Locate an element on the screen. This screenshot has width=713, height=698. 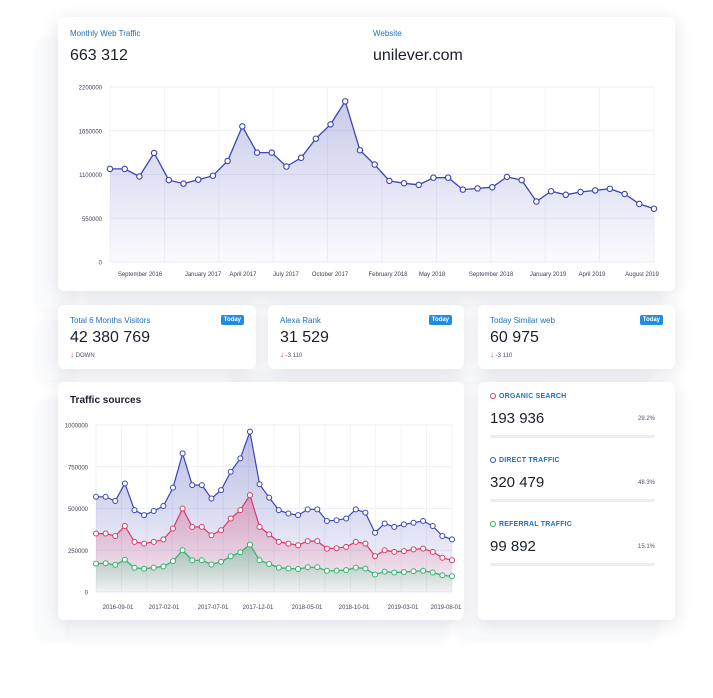
stat-card-alexa: Alexa Rank Today 31 529 ↓ -3 110 is located at coordinates (366, 337).